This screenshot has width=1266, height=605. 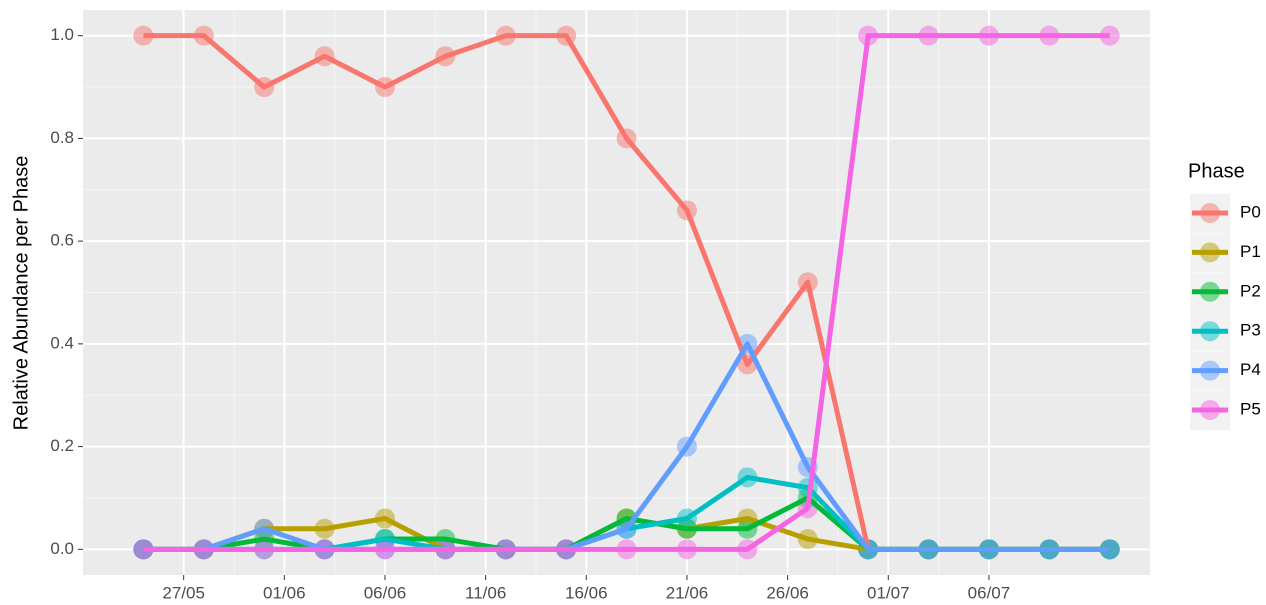 I want to click on legend-label: P4, so click(x=1250, y=369).